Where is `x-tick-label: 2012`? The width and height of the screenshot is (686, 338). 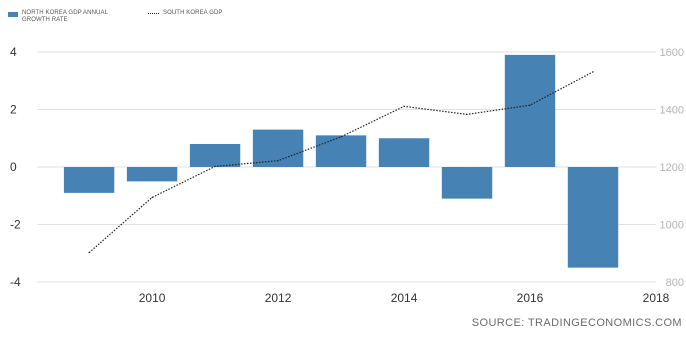
x-tick-label: 2012 is located at coordinates (278, 298).